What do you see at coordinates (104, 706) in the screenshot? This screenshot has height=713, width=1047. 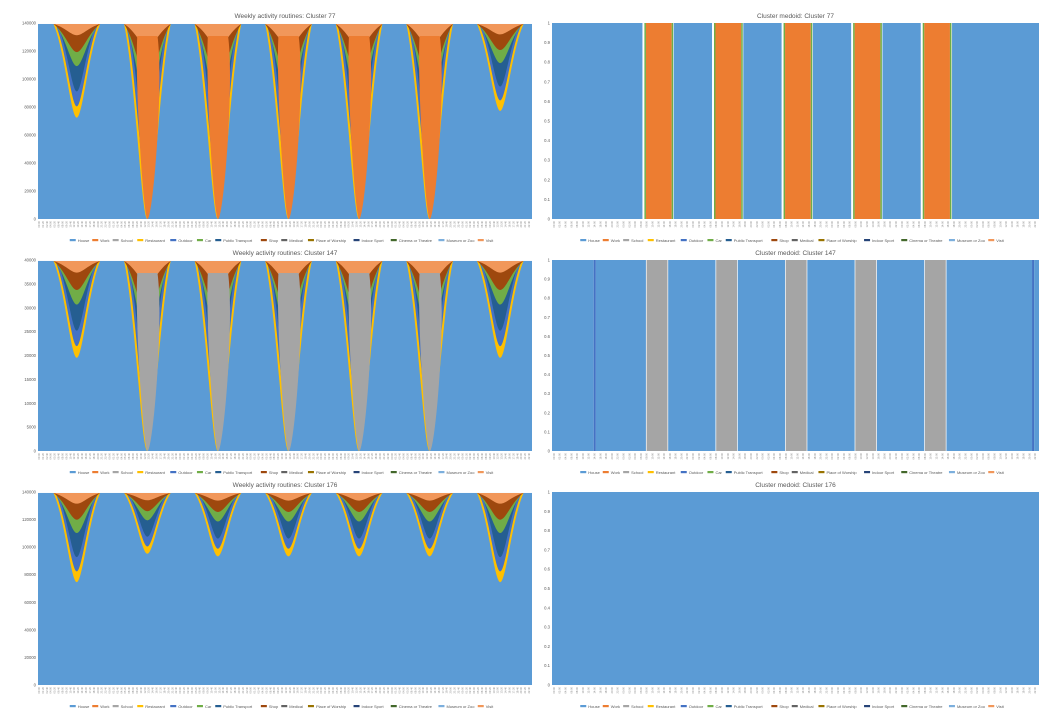 I see `legend-label: Work` at bounding box center [104, 706].